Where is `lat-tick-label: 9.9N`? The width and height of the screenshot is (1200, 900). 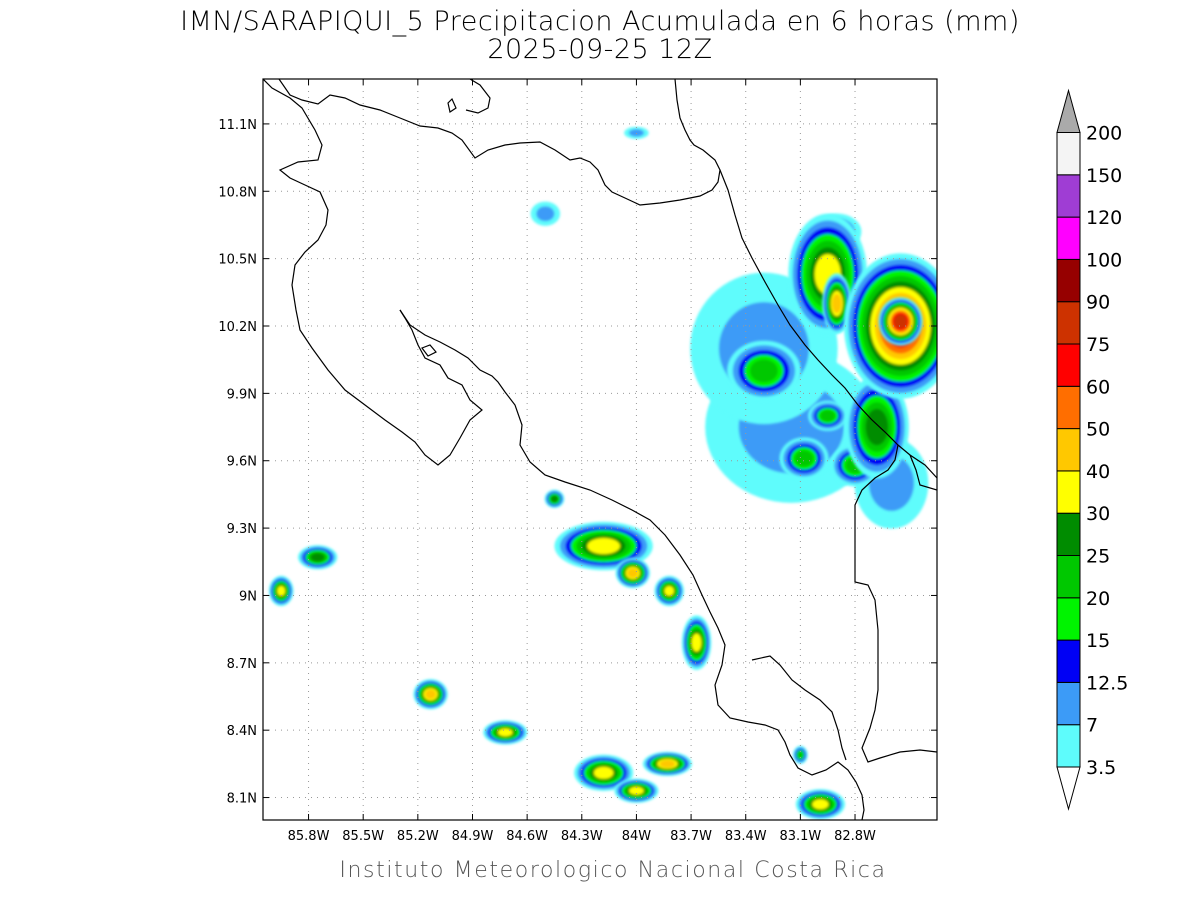
lat-tick-label: 9.9N is located at coordinates (242, 394).